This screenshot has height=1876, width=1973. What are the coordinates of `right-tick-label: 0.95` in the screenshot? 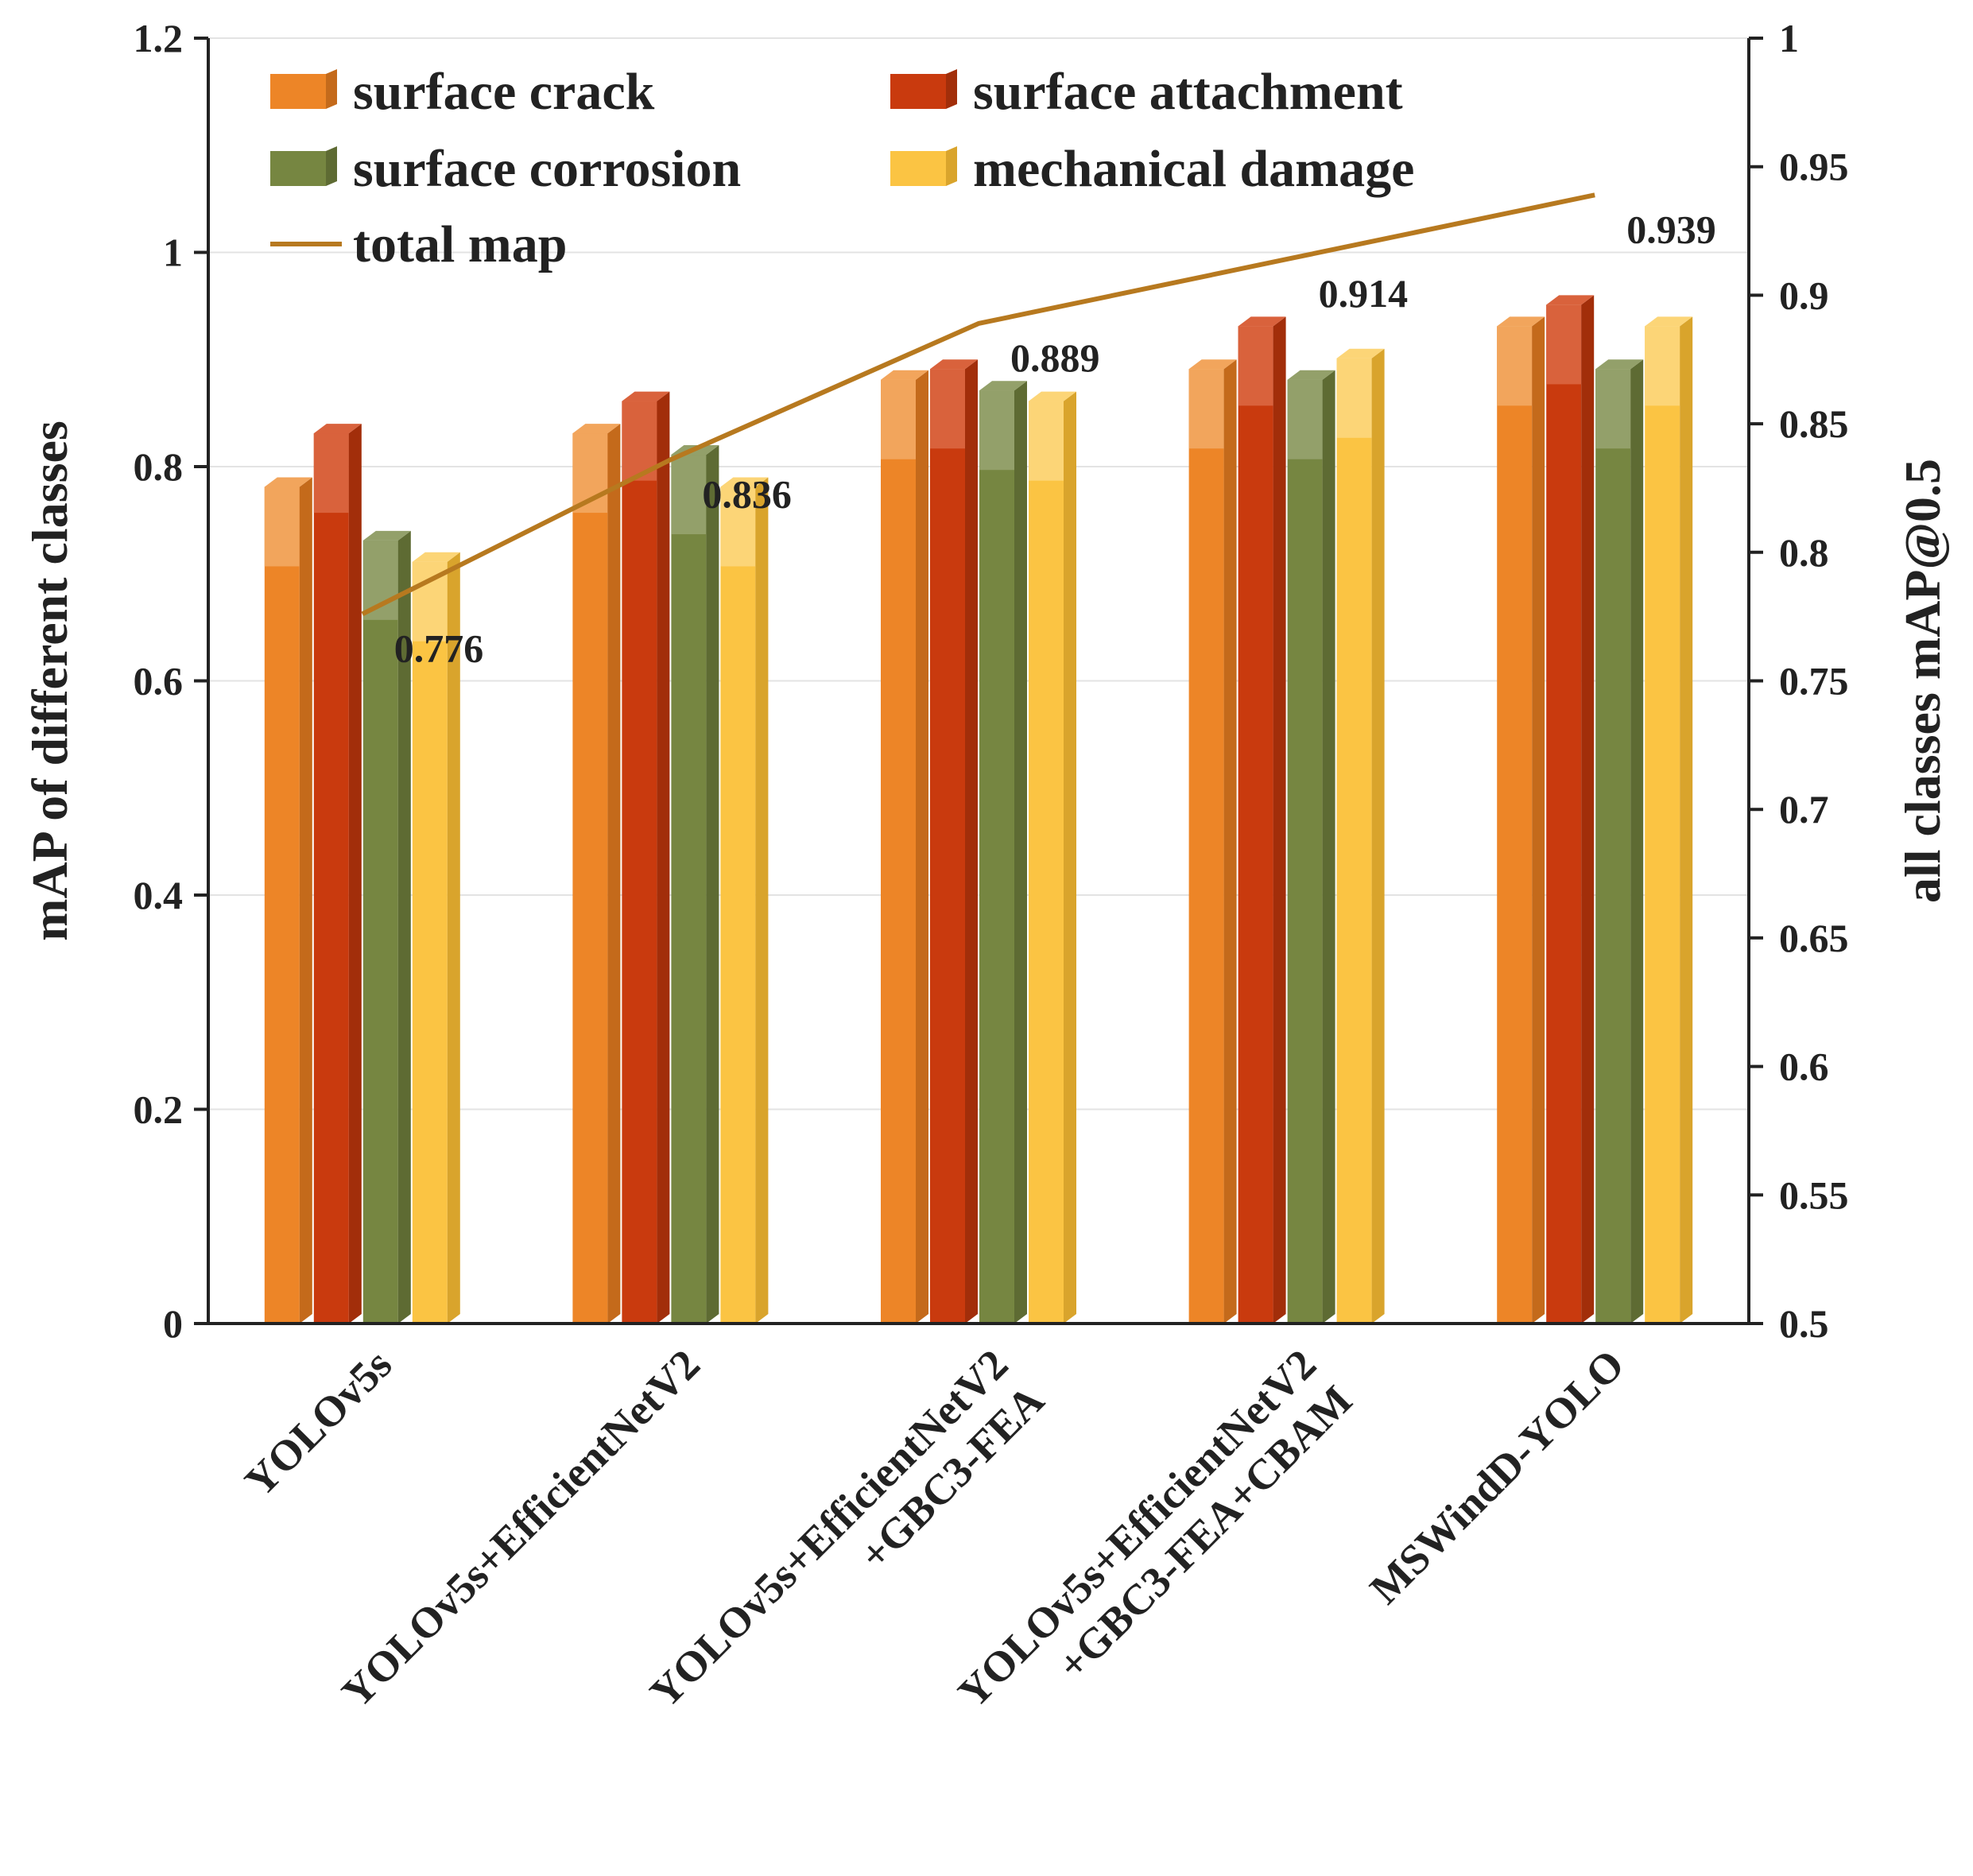 It's located at (1814, 167).